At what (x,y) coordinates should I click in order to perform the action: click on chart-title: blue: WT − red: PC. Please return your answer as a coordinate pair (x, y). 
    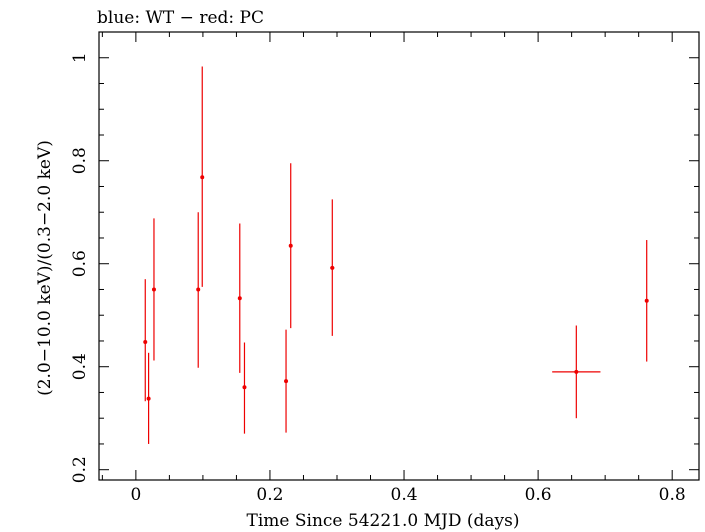
    Looking at the image, I should click on (180, 18).